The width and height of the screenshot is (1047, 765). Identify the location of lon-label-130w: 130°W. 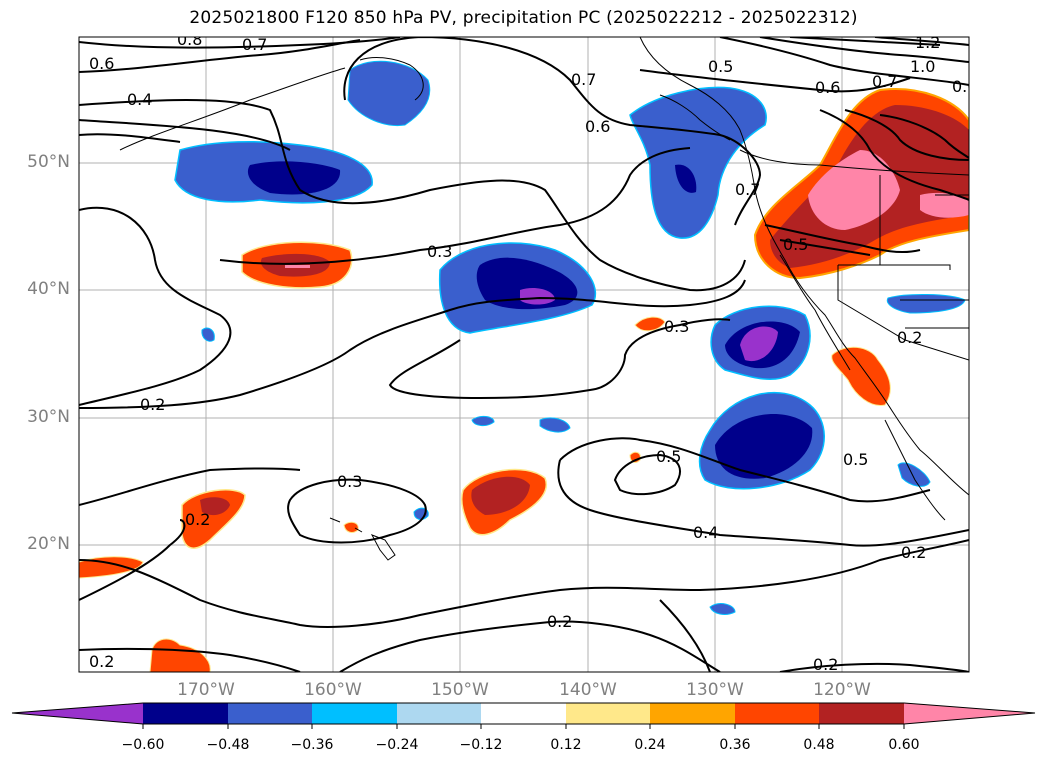
(715, 690).